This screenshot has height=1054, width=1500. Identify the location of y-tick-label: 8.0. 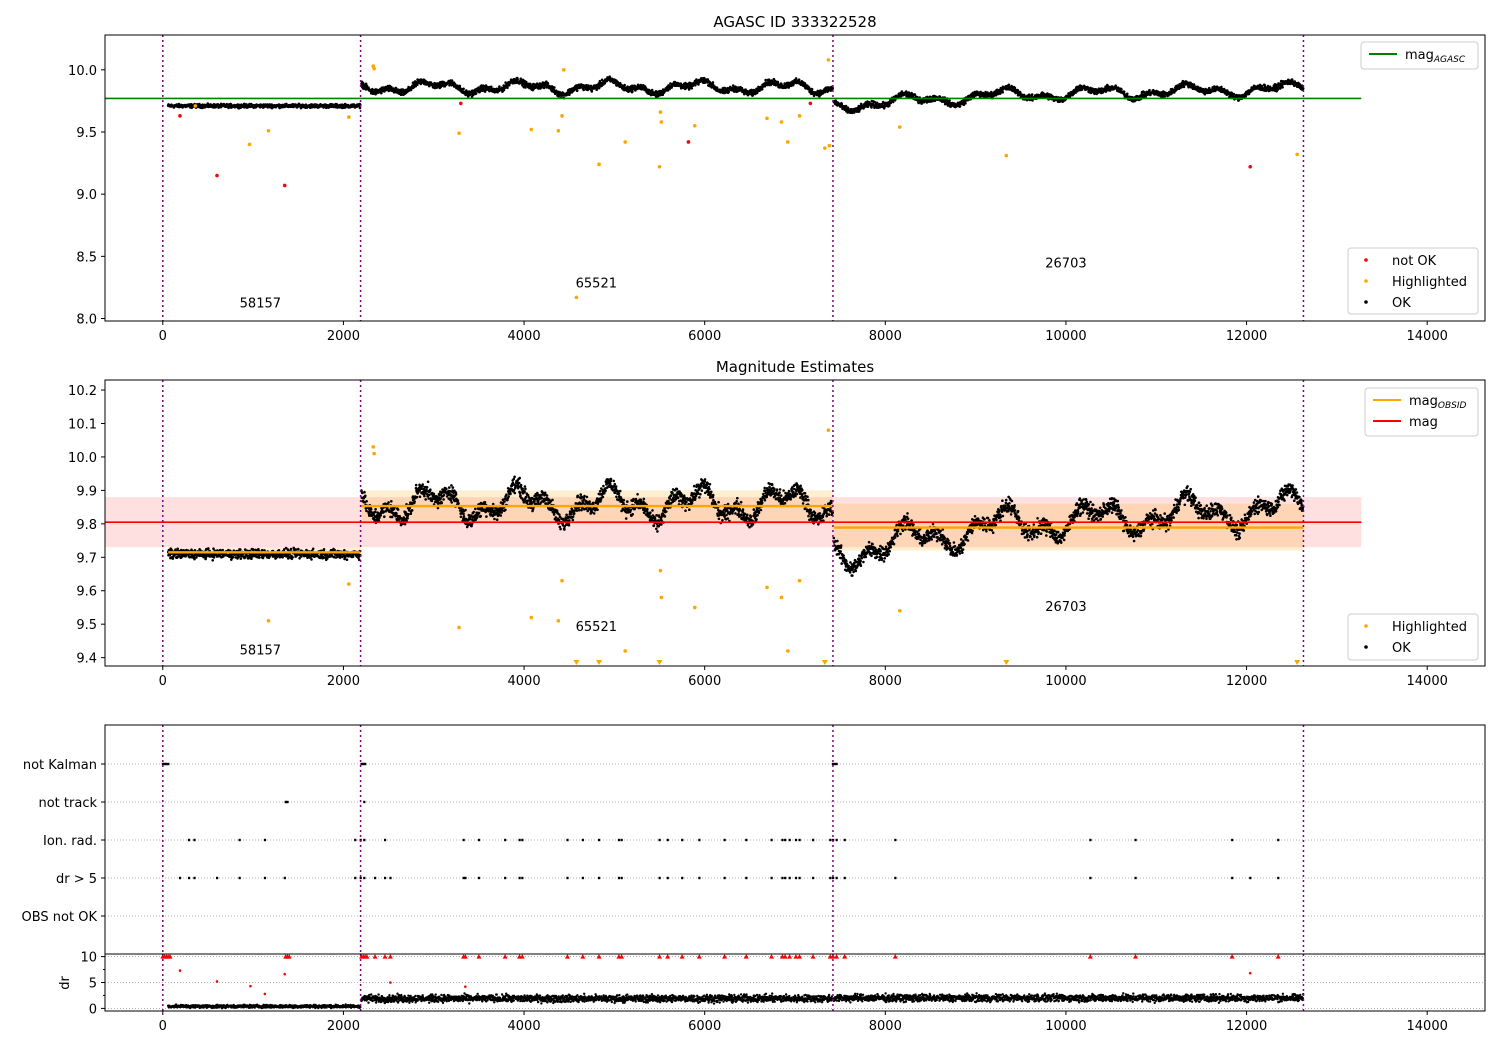
(86, 320).